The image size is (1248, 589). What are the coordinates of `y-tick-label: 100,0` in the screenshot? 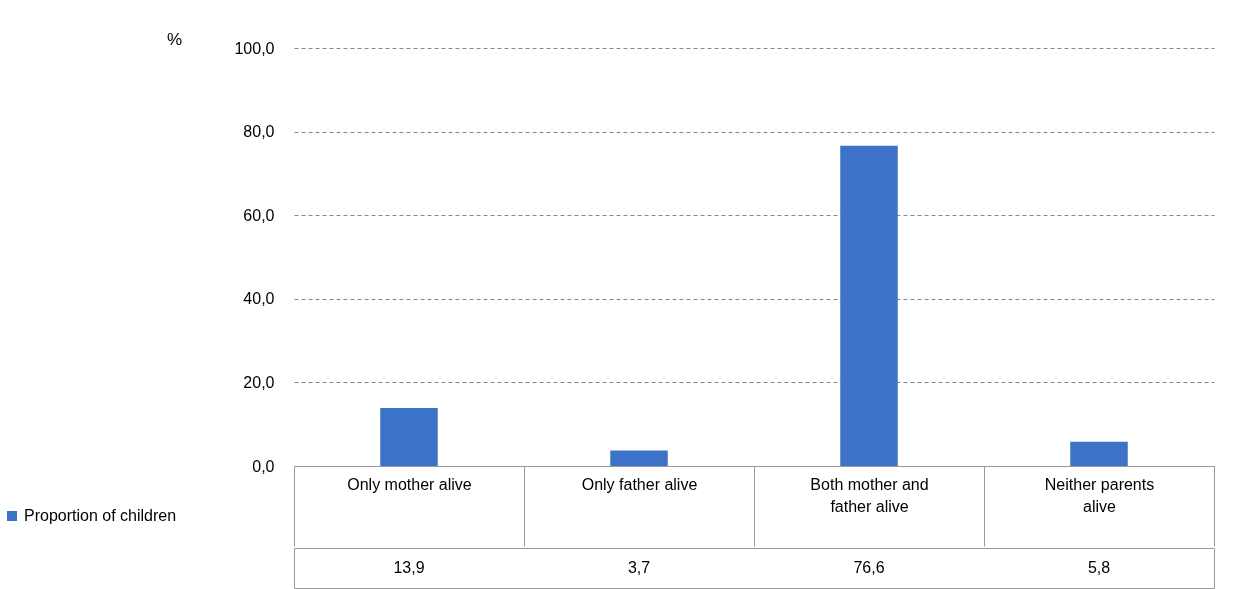 It's located at (254, 48).